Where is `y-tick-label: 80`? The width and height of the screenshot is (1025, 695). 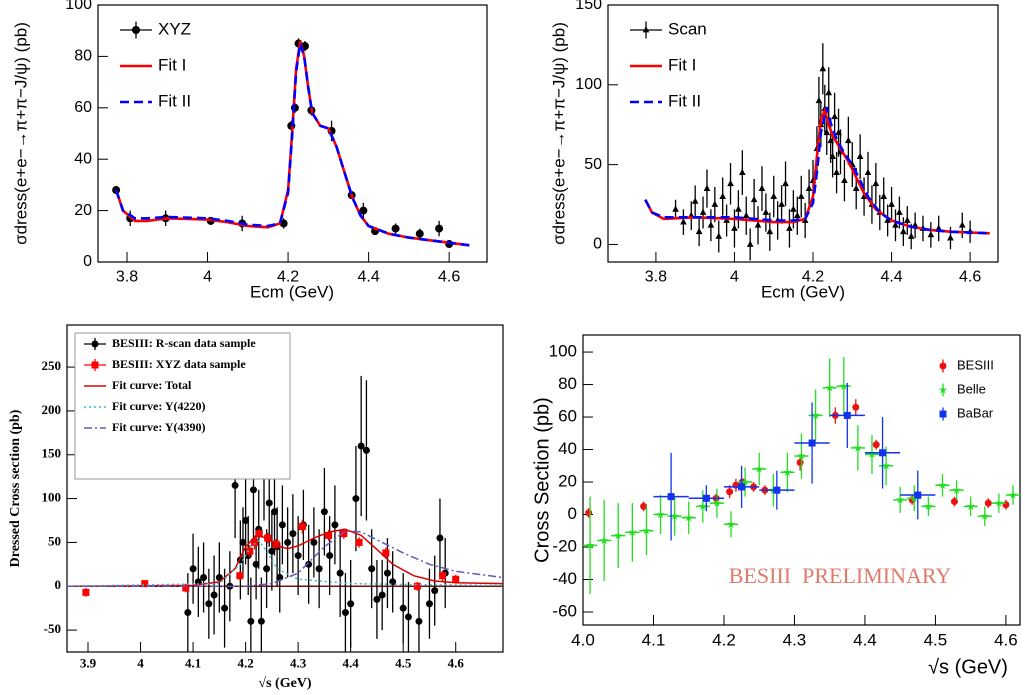
y-tick-label: 80 is located at coordinates (83, 56).